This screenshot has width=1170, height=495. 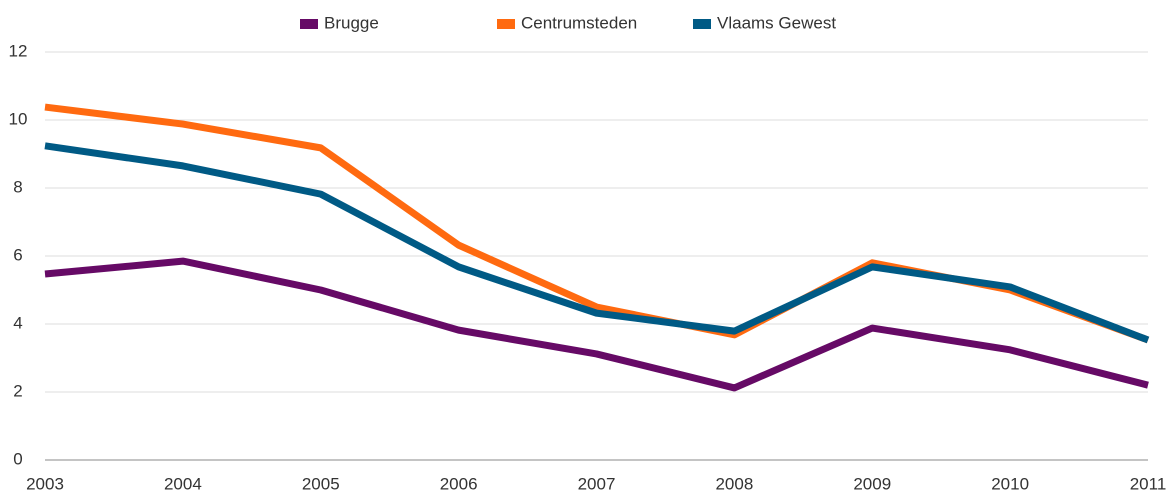 What do you see at coordinates (872, 483) in the screenshot?
I see `x-tick-label: 2009` at bounding box center [872, 483].